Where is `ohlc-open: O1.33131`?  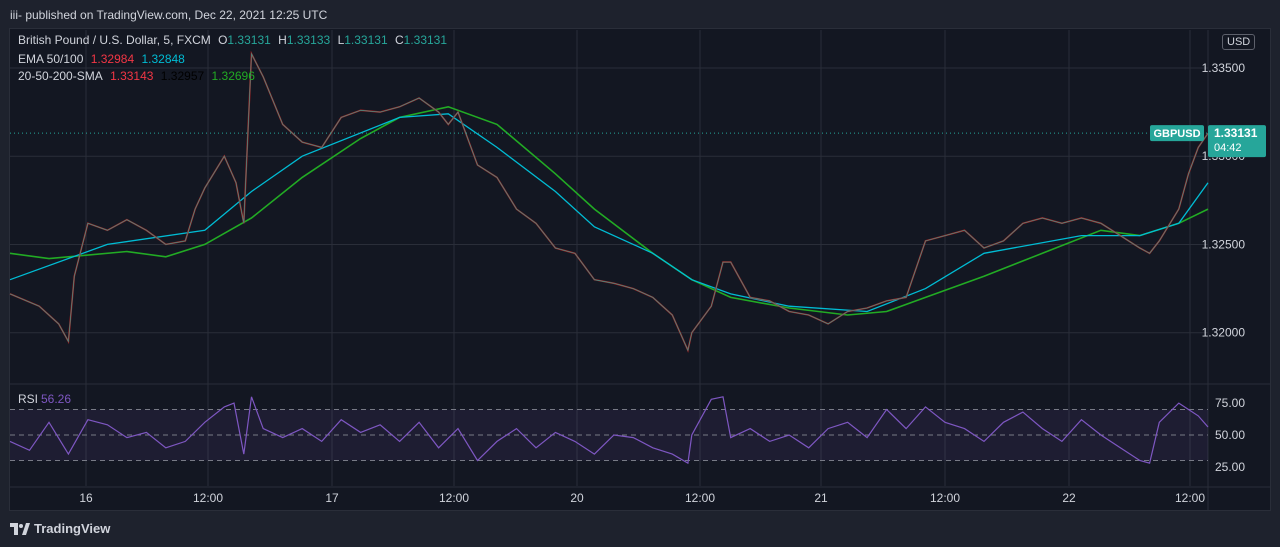
ohlc-open: O1.33131 is located at coordinates (244, 40).